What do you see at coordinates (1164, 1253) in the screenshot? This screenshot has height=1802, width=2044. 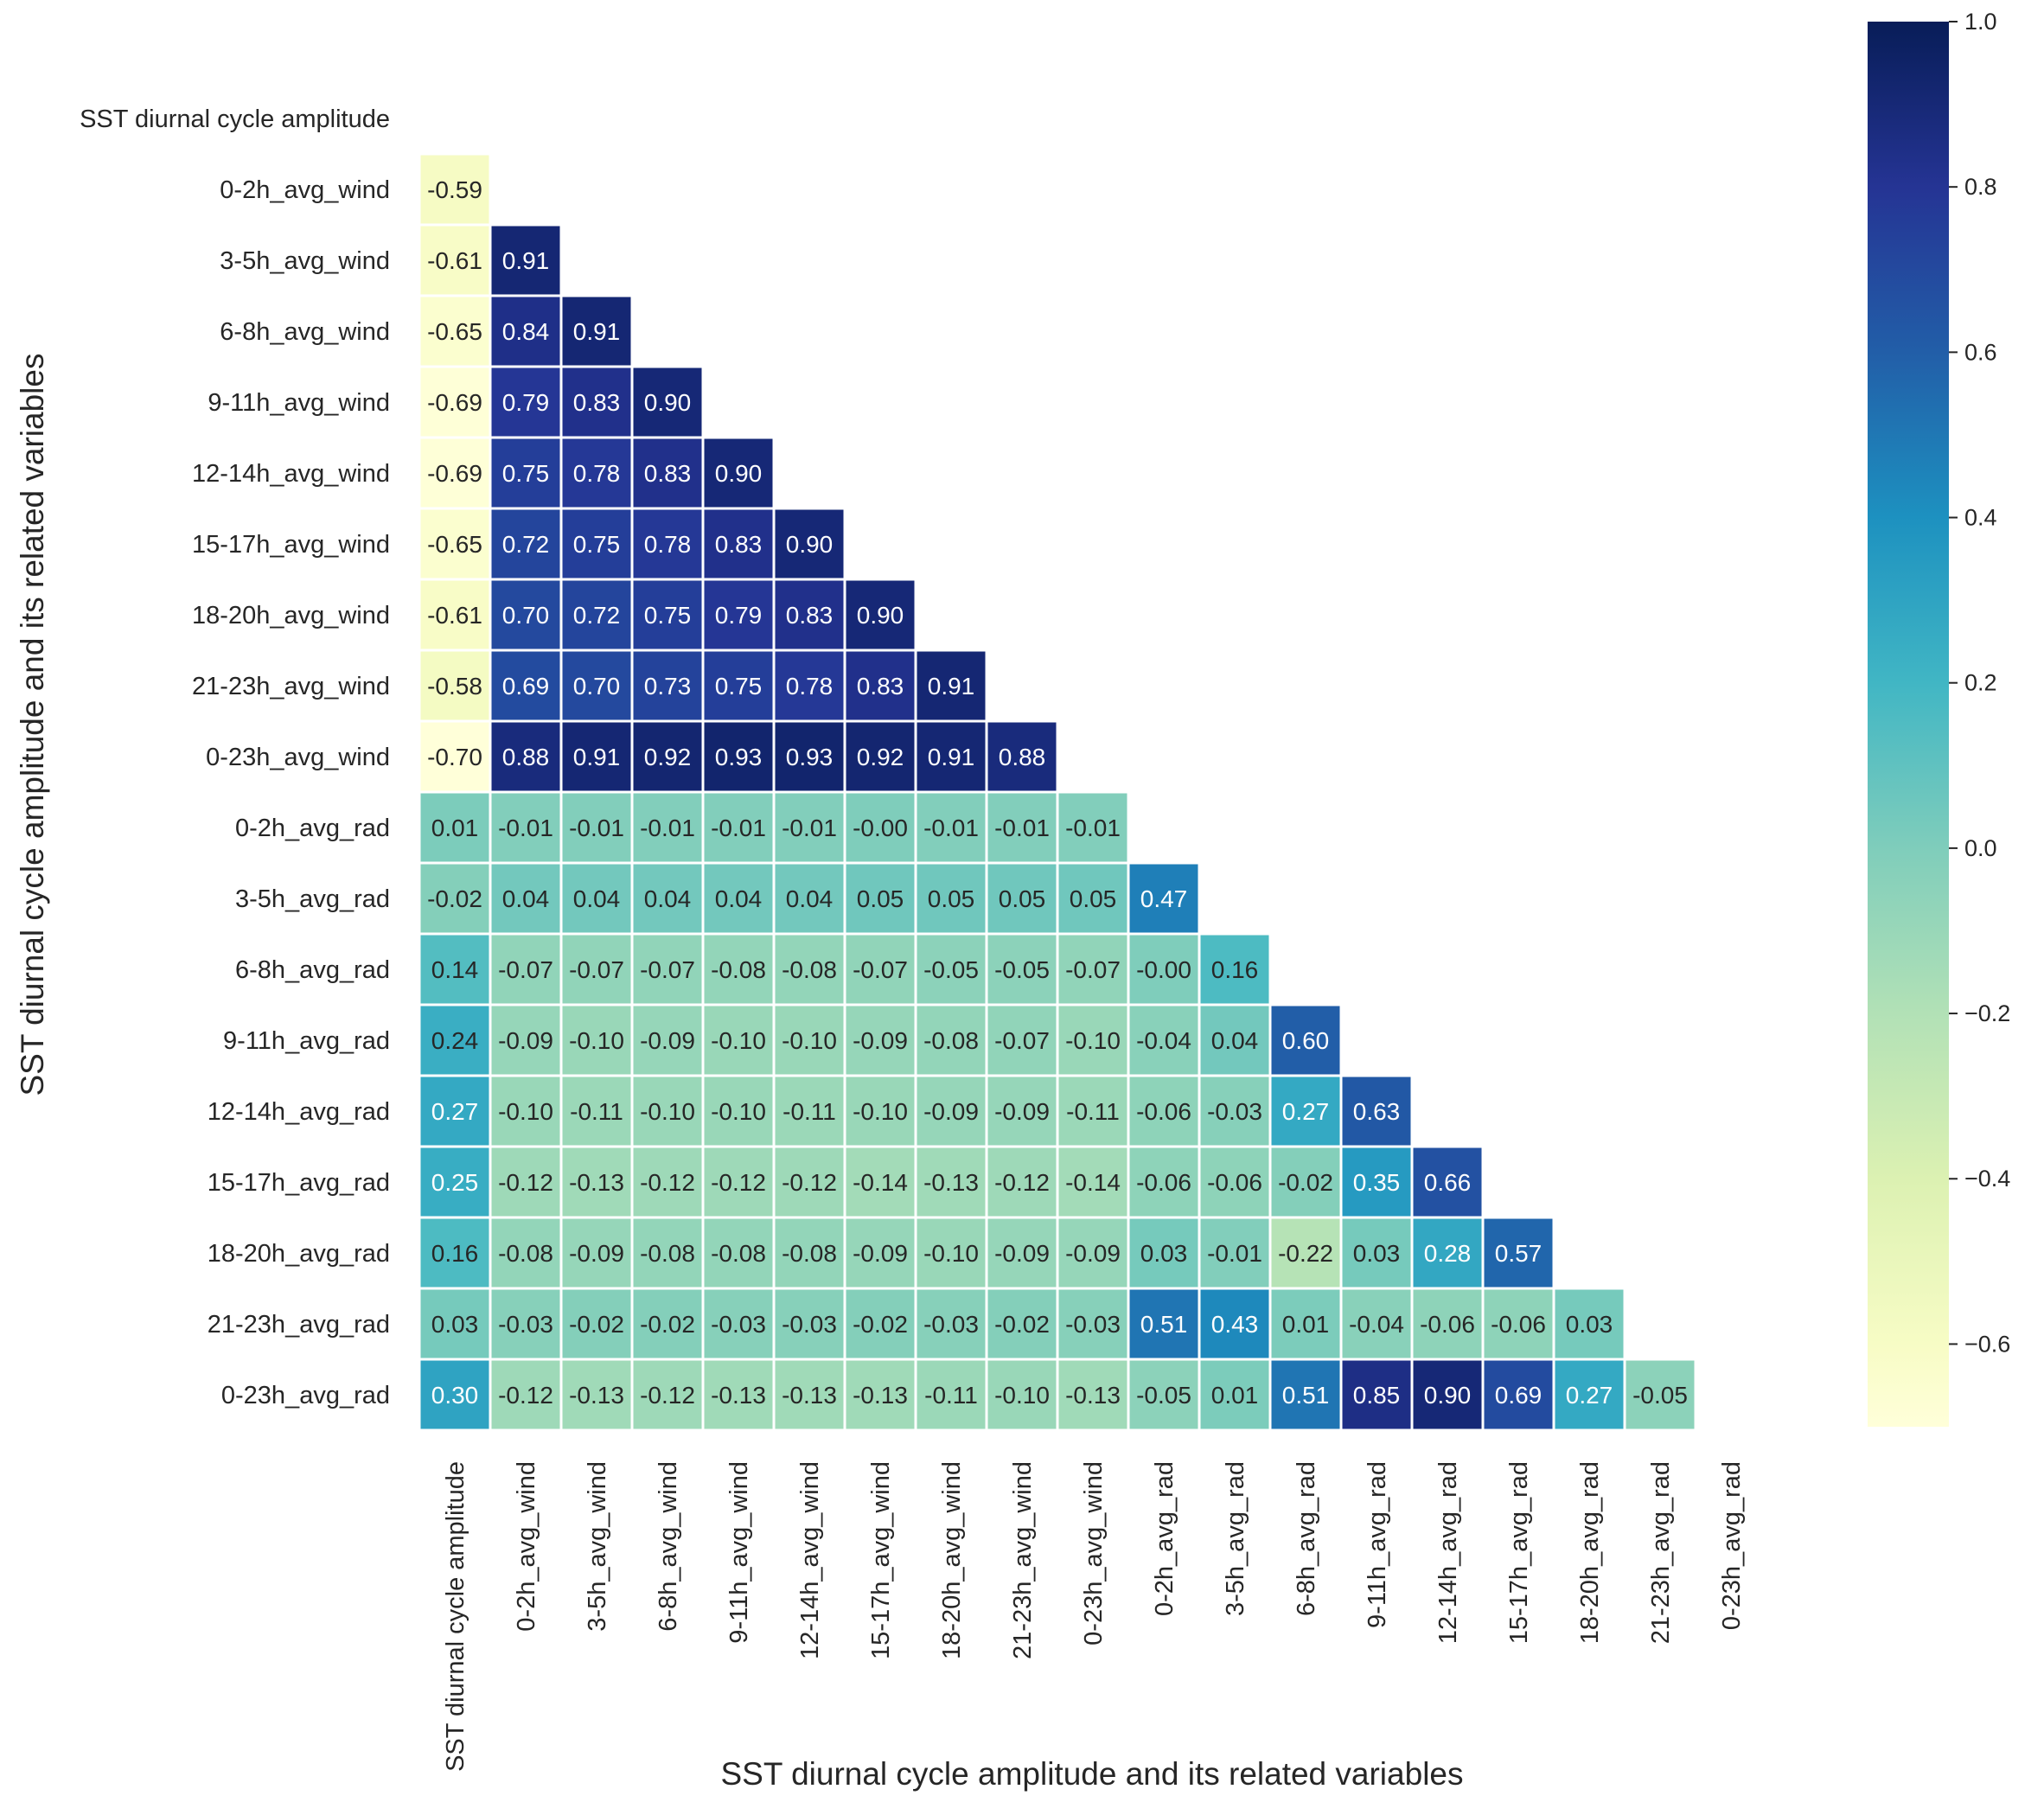 I see `cell-value-label: 0.03` at bounding box center [1164, 1253].